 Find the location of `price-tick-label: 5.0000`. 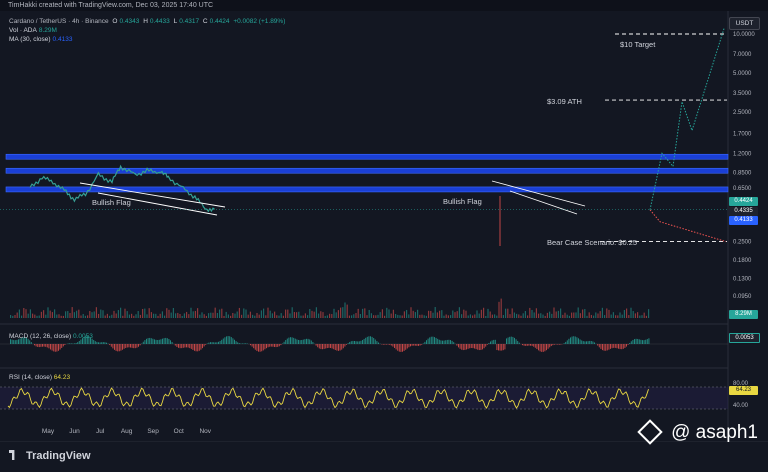

price-tick-label: 5.0000 is located at coordinates (742, 74).